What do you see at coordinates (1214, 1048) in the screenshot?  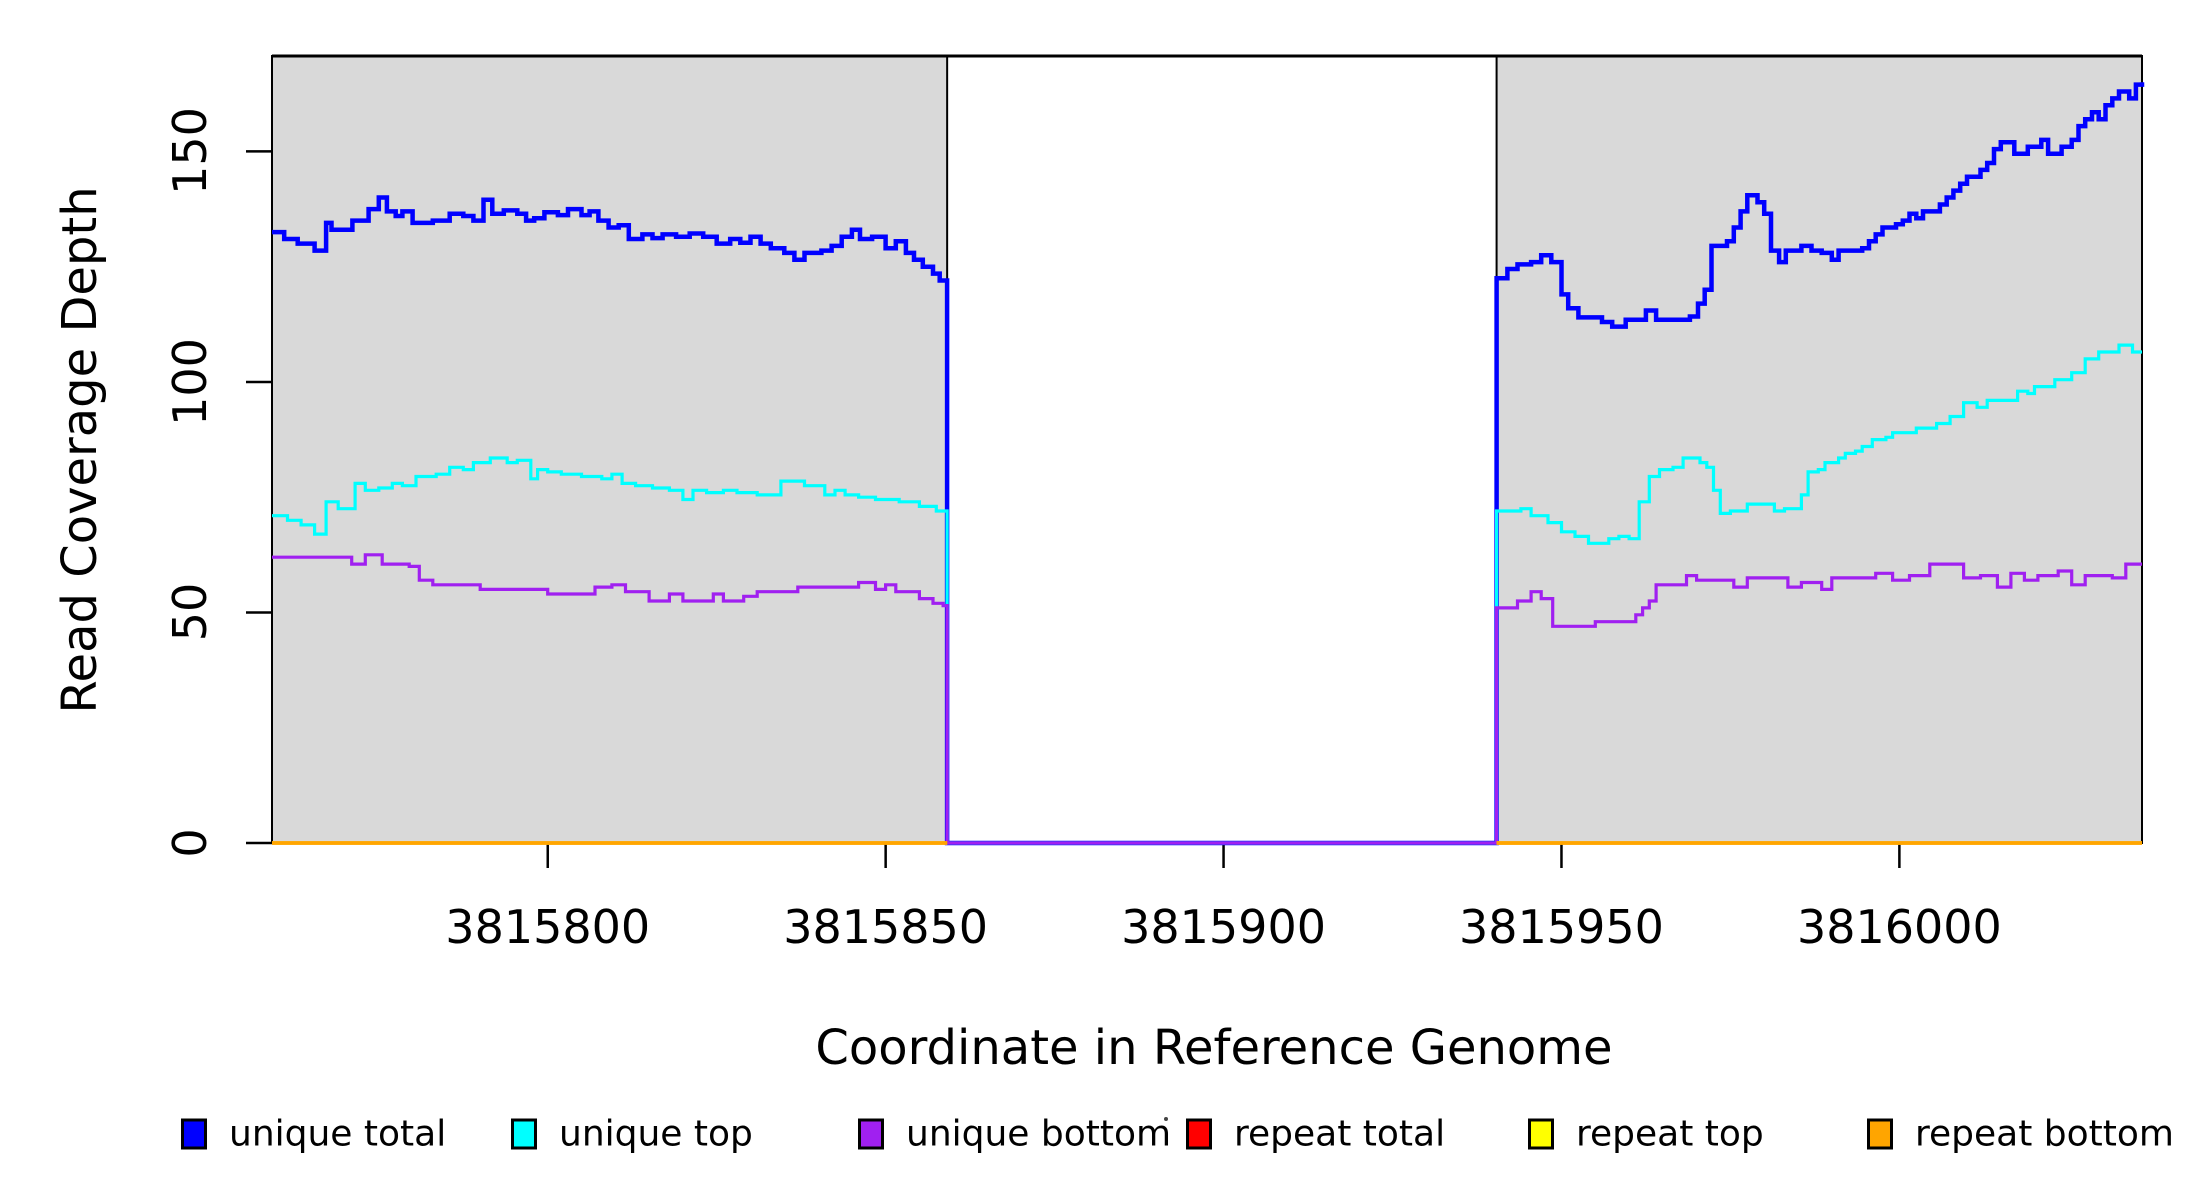 I see `x-axis-title: Coordinate in Reference Genome` at bounding box center [1214, 1048].